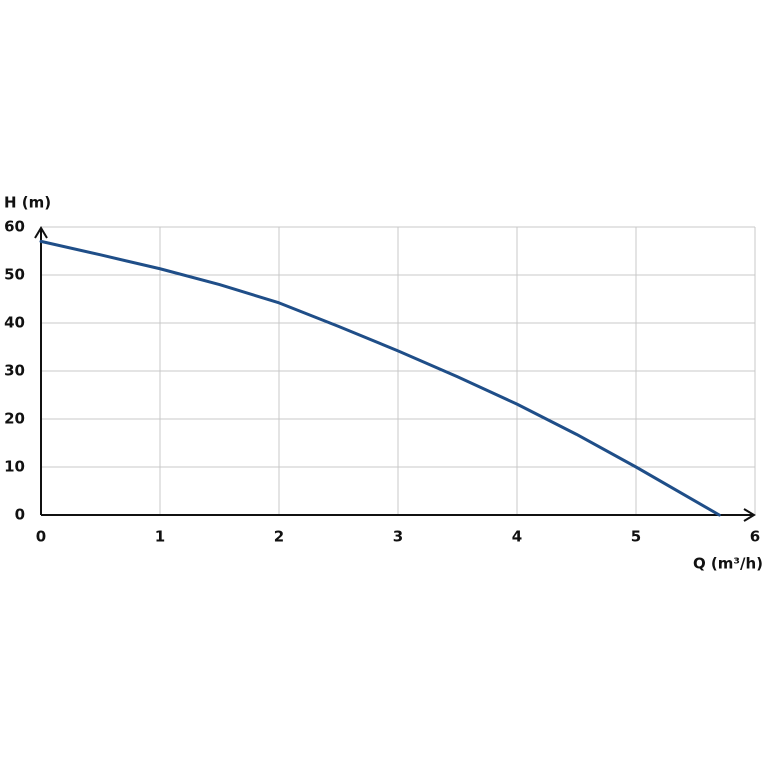 The height and width of the screenshot is (768, 768). I want to click on y-tick-label: 60, so click(14, 227).